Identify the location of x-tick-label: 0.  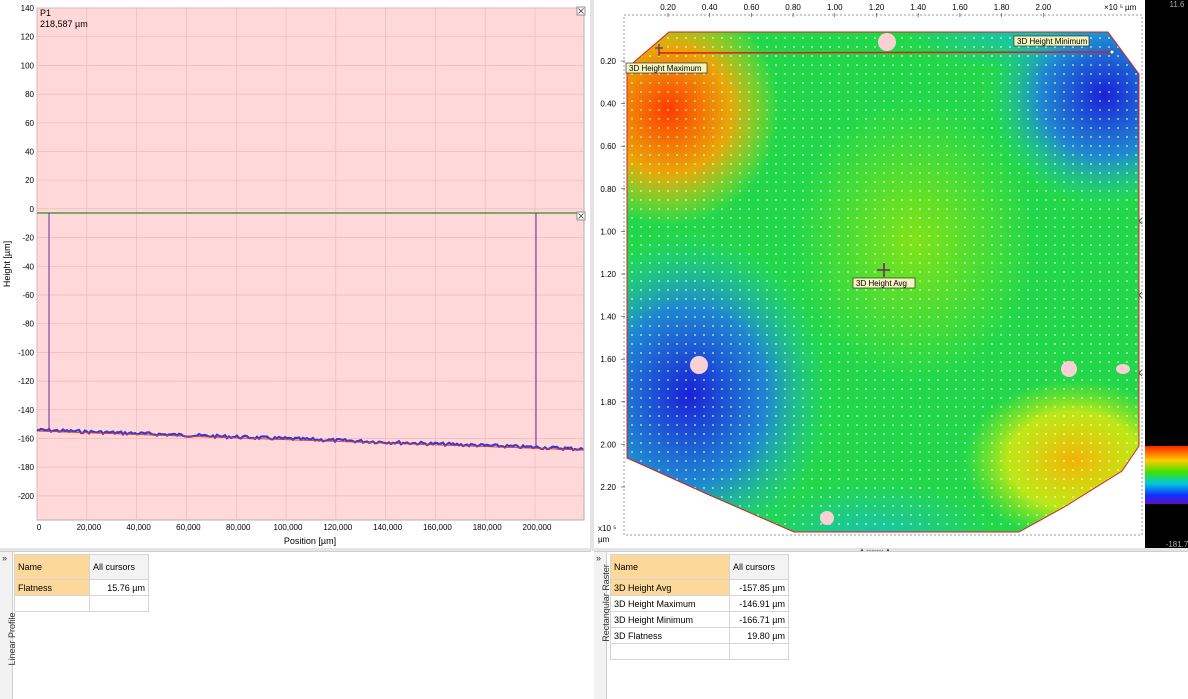
(39, 527).